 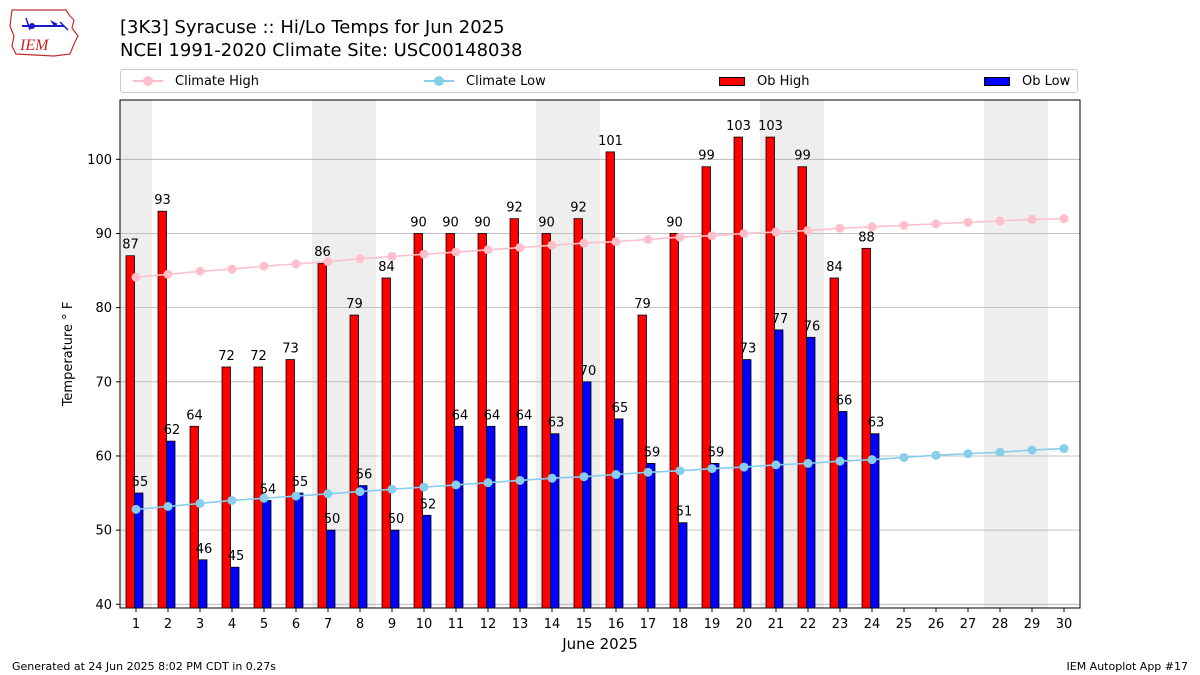 What do you see at coordinates (196, 81) in the screenshot?
I see `legend-item-climate-high: Climate High` at bounding box center [196, 81].